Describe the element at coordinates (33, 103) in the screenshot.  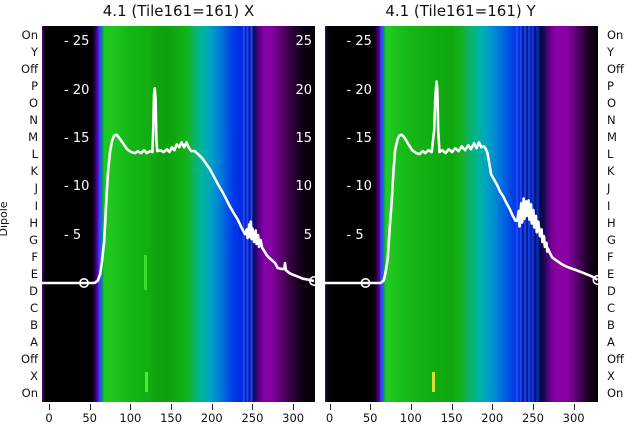
I see `dipole-label: O` at that location.